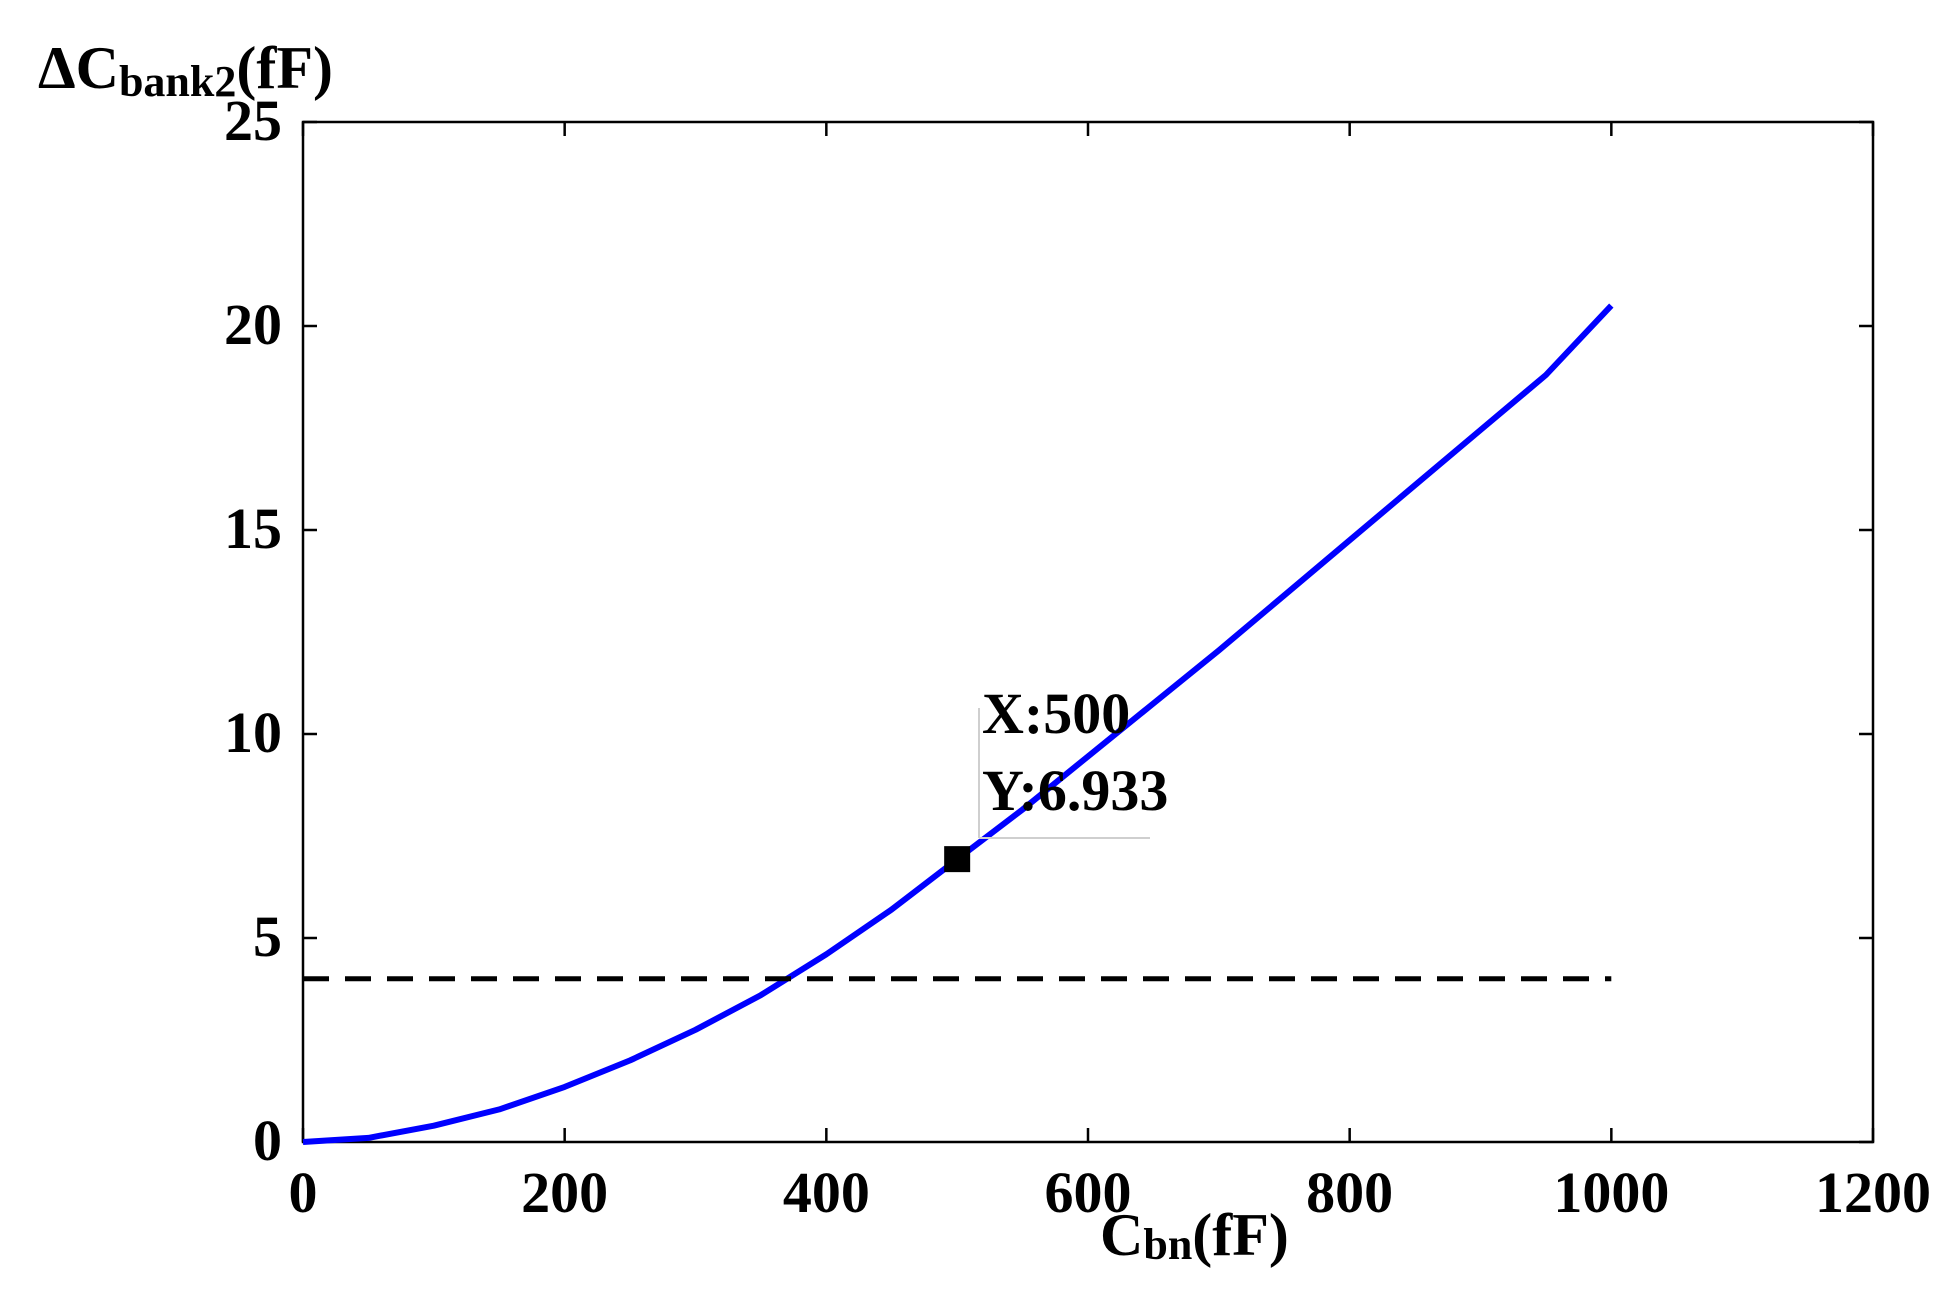 This screenshot has width=1942, height=1300. I want to click on y-tick-label-1: 5, so click(267, 936).